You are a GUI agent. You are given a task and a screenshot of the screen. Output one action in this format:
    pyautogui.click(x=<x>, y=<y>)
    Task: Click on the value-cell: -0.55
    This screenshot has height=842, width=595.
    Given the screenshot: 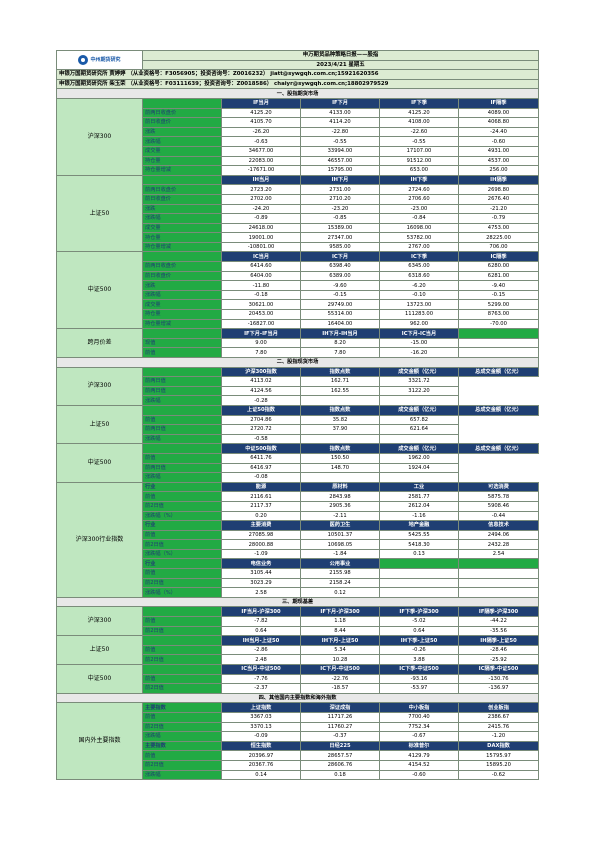 What is the action you would take?
    pyautogui.click(x=419, y=141)
    